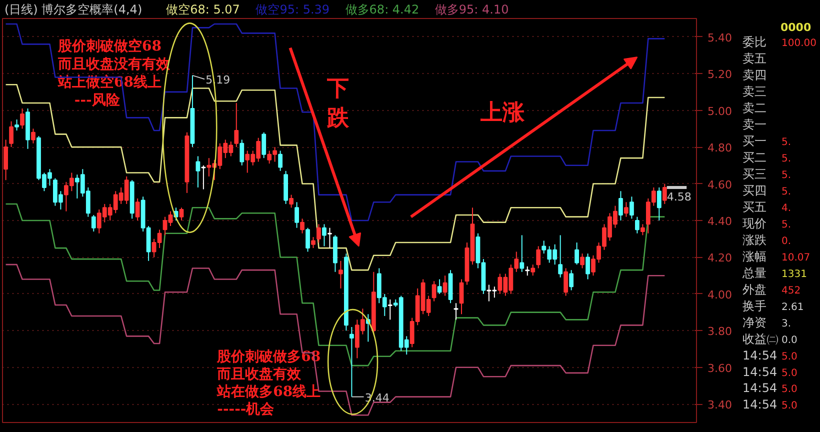 This screenshot has width=820, height=432. Describe the element at coordinates (754, 173) in the screenshot. I see `category-label: 买三` at that location.